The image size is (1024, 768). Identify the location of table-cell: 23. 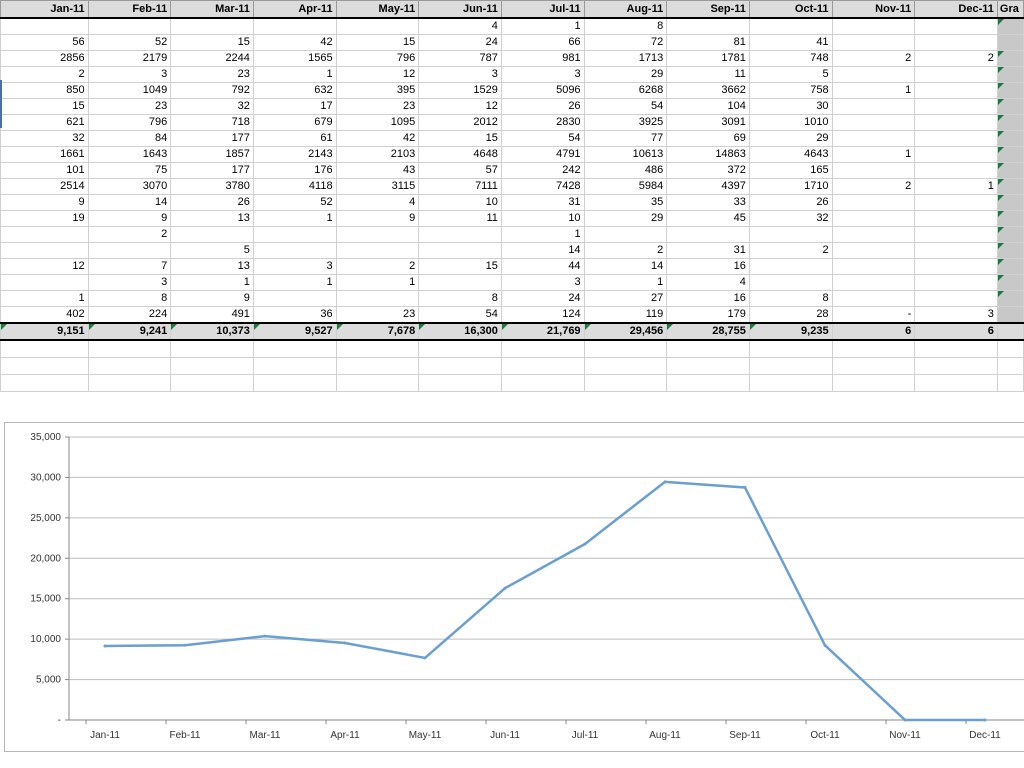
(129, 106).